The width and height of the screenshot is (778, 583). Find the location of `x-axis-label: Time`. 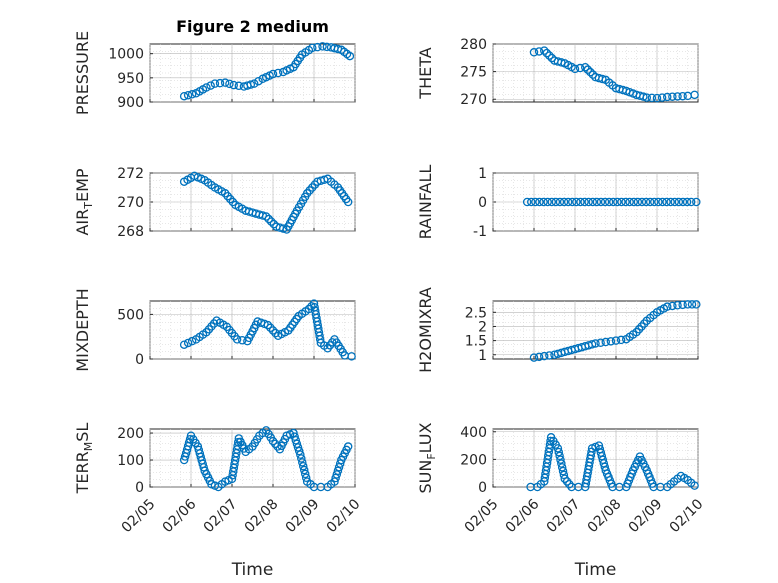

x-axis-label: Time is located at coordinates (595, 570).